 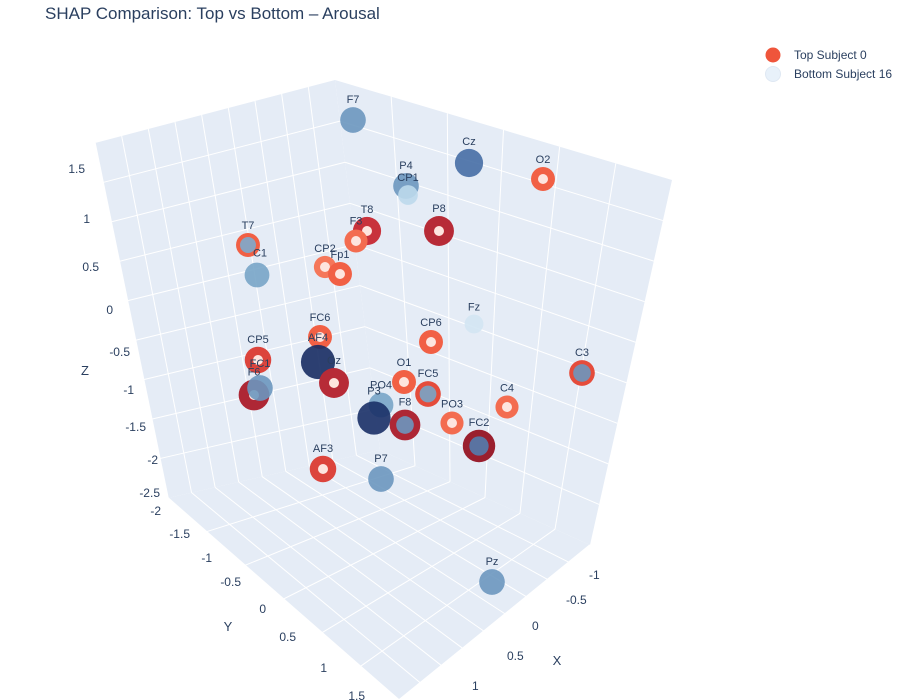 I want to click on x-tick-label: -1, so click(x=594, y=575).